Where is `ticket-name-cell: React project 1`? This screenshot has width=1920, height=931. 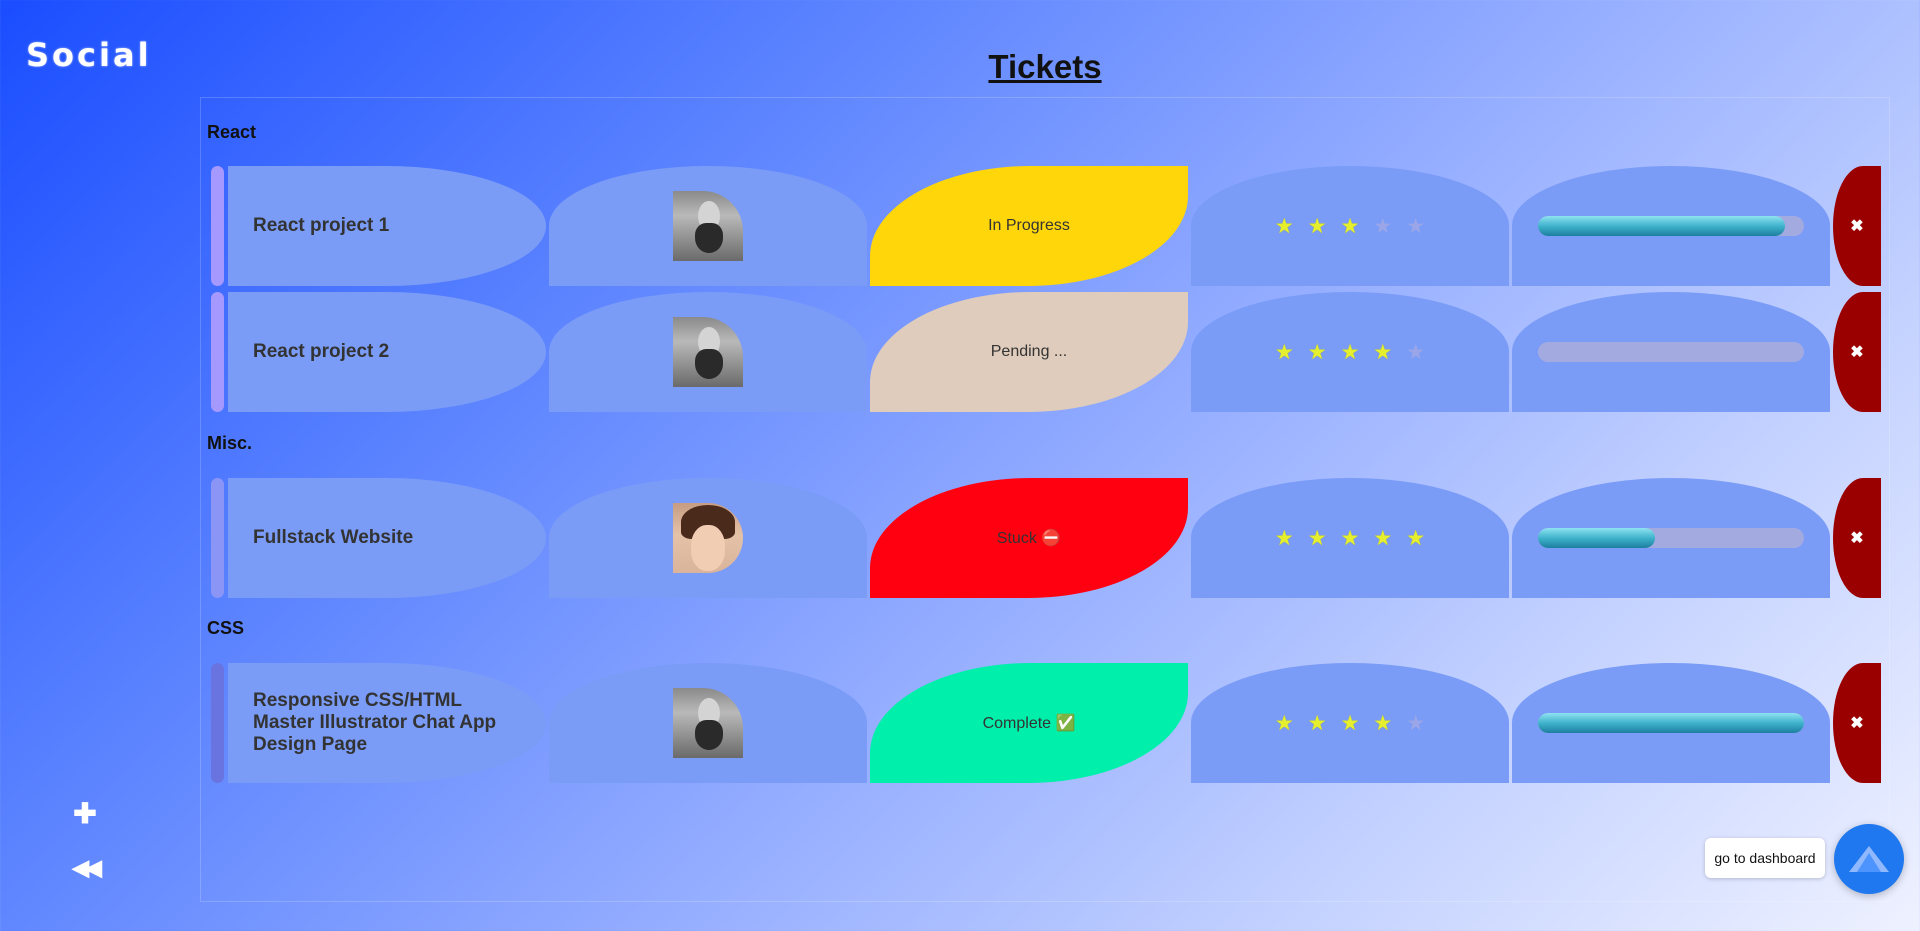 ticket-name-cell: React project 1 is located at coordinates (387, 226).